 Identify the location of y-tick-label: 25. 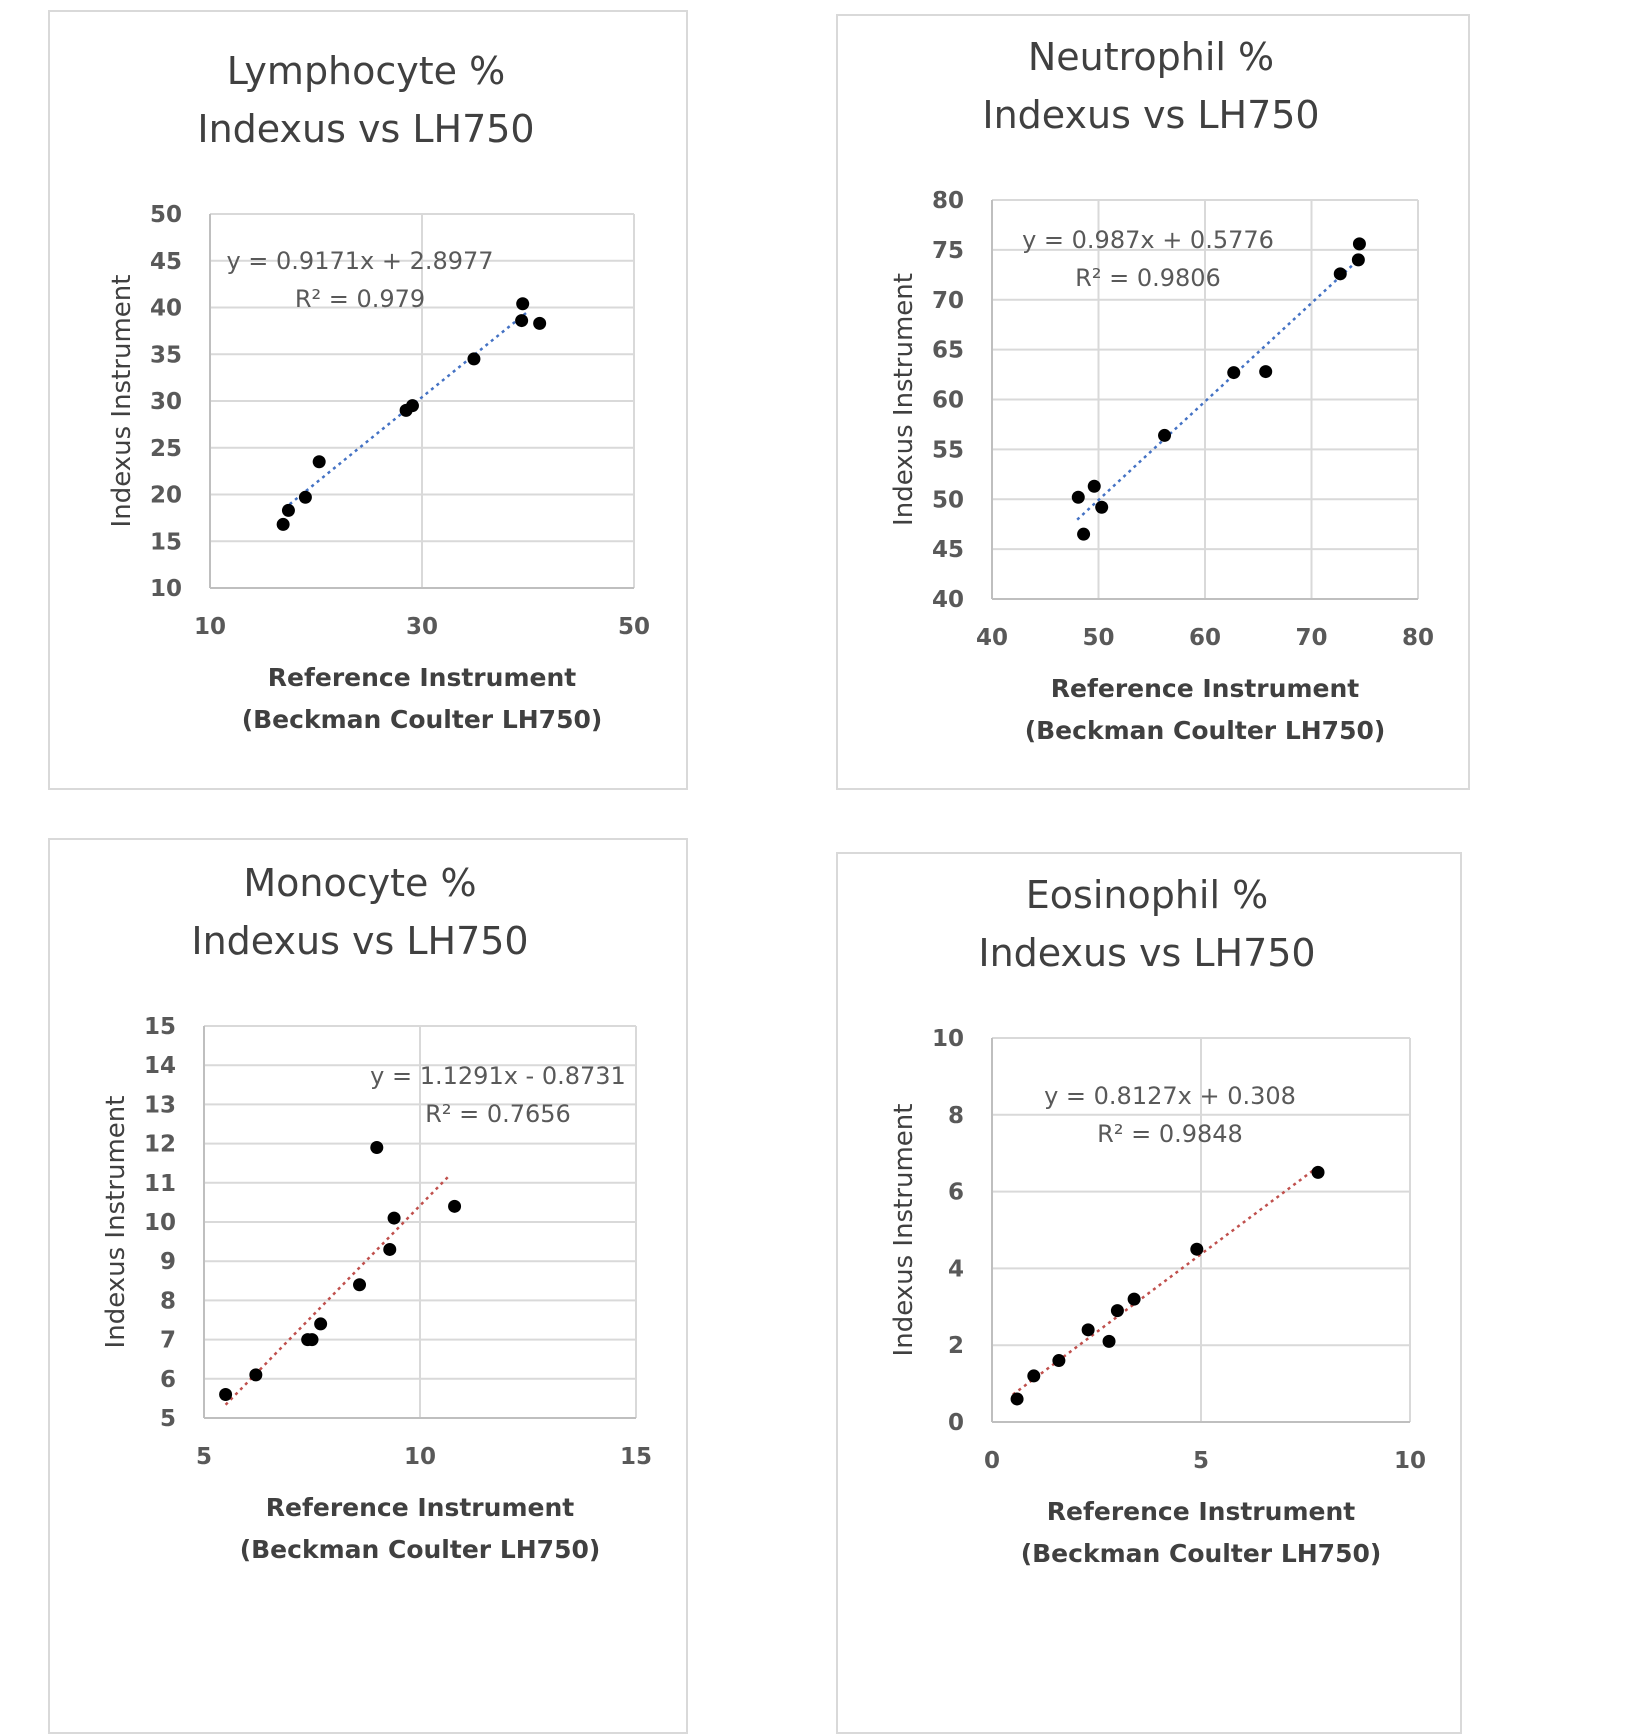
(166, 449).